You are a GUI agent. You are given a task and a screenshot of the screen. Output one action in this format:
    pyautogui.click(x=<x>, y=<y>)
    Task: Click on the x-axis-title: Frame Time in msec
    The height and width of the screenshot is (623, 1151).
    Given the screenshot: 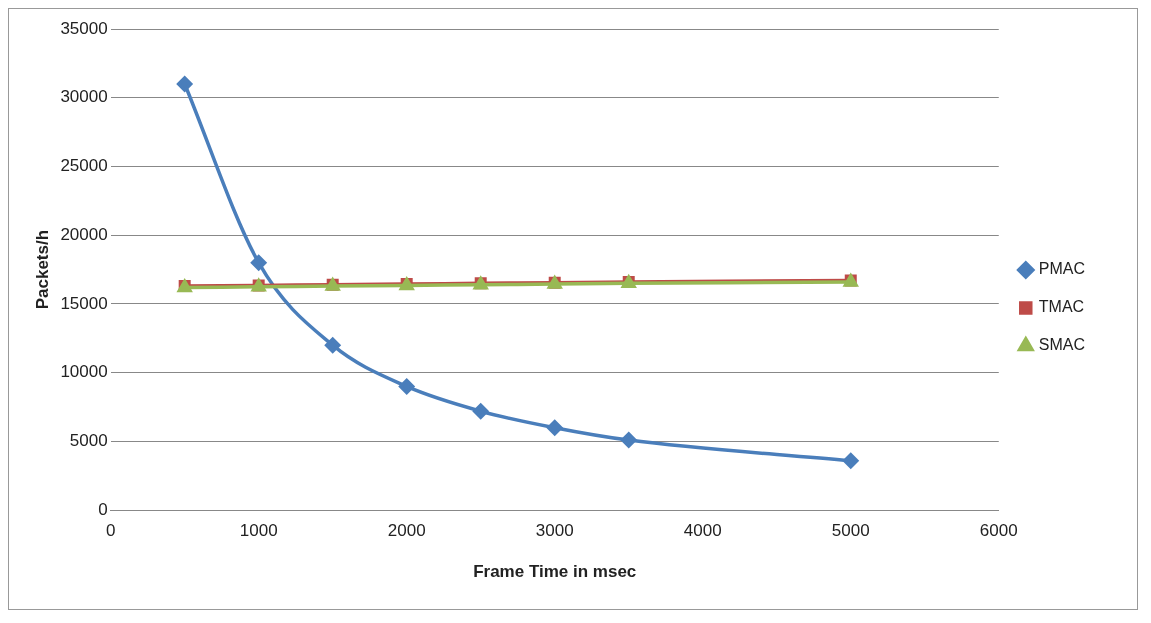 What is the action you would take?
    pyautogui.click(x=555, y=572)
    